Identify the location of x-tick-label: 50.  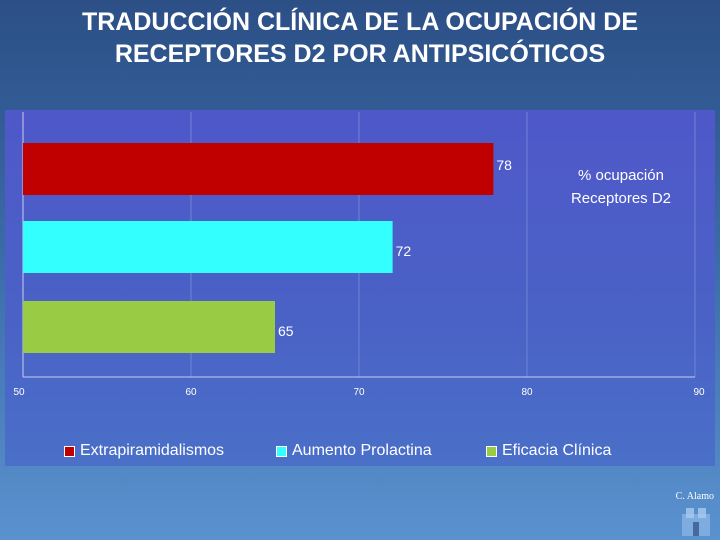
(19, 392).